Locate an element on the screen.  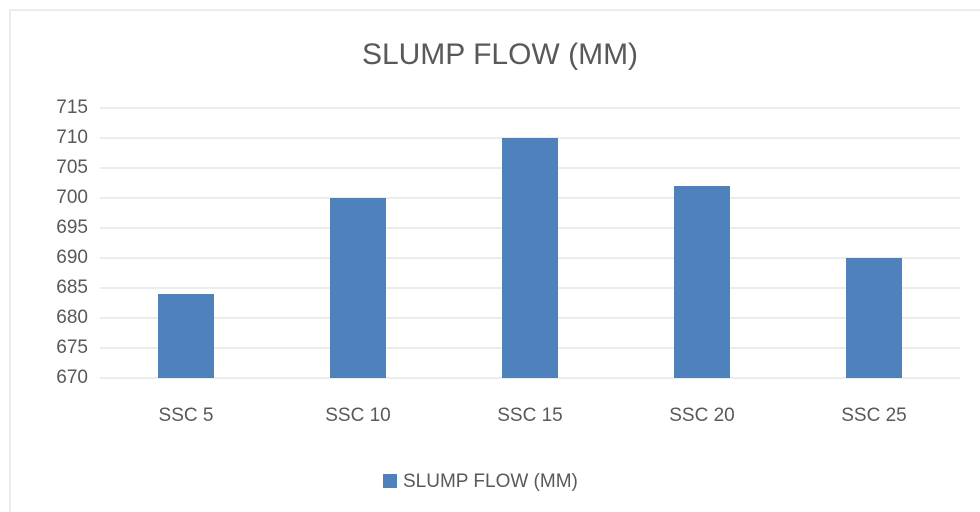
y-tick-label: 695 is located at coordinates (72, 227).